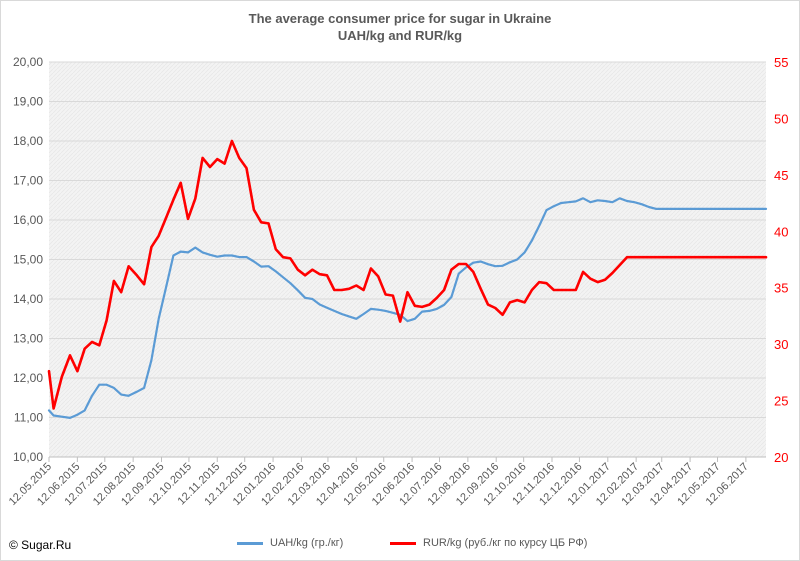 The height and width of the screenshot is (561, 800). I want to click on y-left-tick-label: 18,00, so click(28, 141).